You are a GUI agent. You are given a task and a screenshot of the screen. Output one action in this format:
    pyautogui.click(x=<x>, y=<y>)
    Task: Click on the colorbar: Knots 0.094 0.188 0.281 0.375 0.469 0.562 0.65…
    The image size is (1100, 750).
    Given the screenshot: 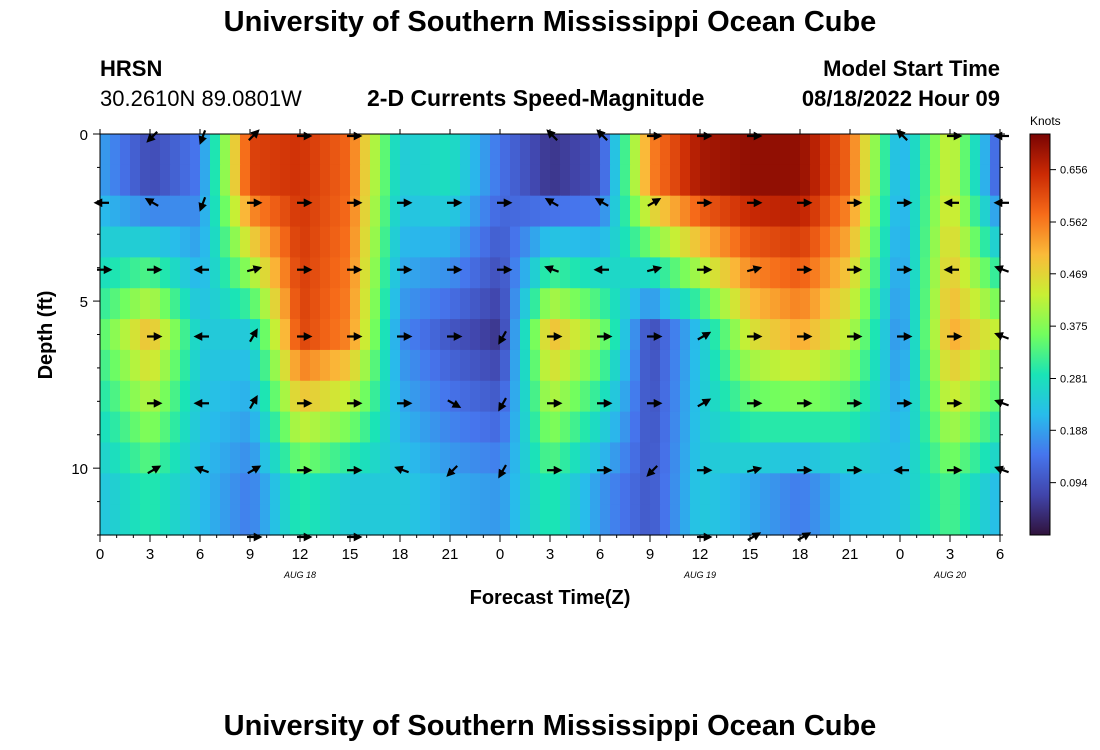 What is the action you would take?
    pyautogui.click(x=1058, y=325)
    